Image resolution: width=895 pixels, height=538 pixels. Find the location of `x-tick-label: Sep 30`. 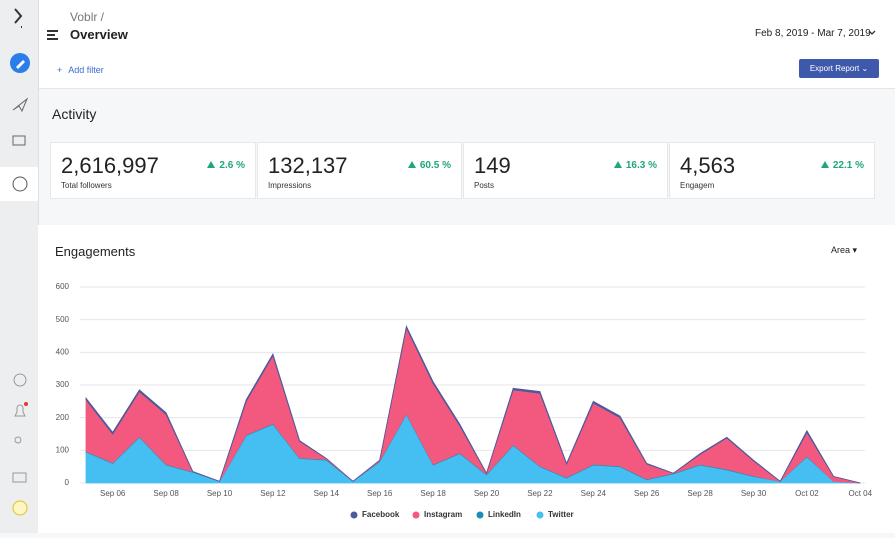

x-tick-label: Sep 30 is located at coordinates (754, 493).